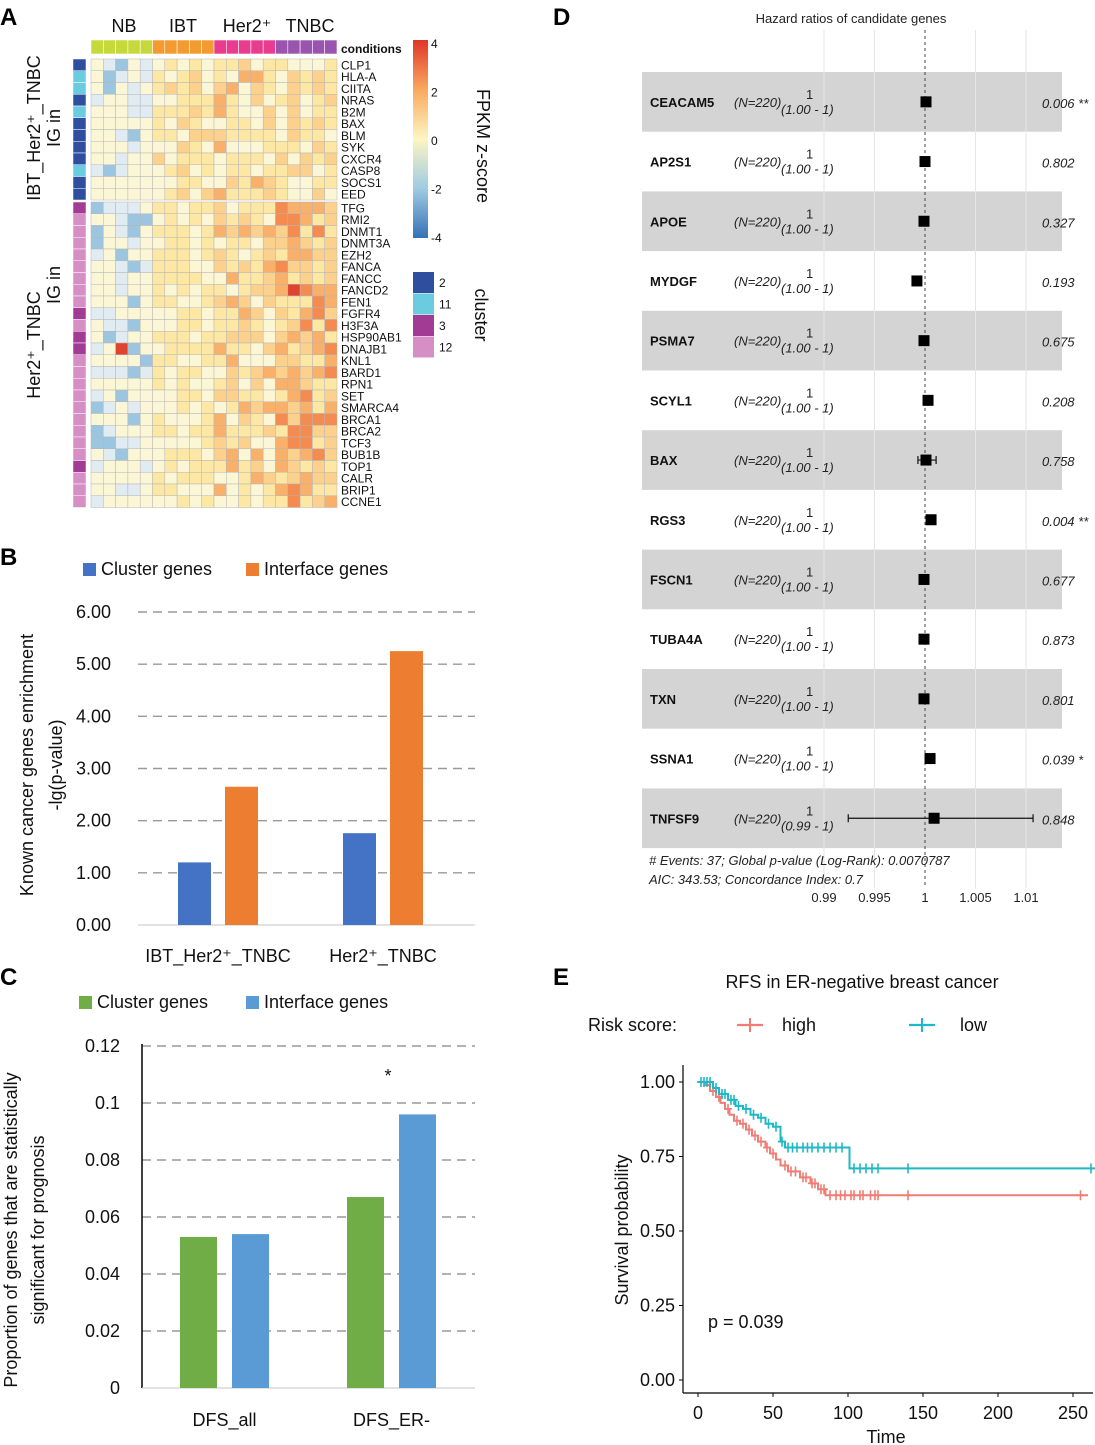 Image resolution: width=1095 pixels, height=1445 pixels. What do you see at coordinates (362, 232) in the screenshot?
I see `gene-label: DNMT1` at bounding box center [362, 232].